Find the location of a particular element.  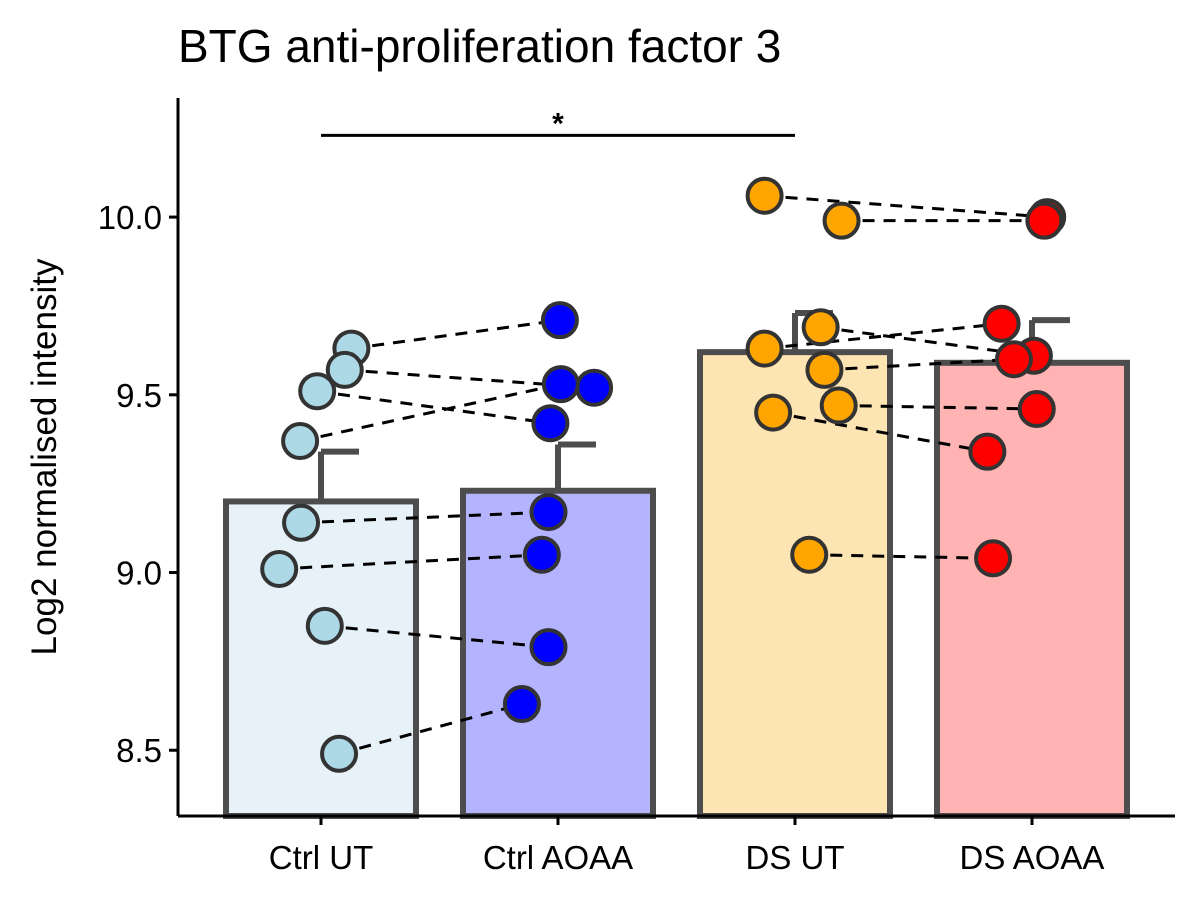

significance-label-1: * is located at coordinates (558, 123).